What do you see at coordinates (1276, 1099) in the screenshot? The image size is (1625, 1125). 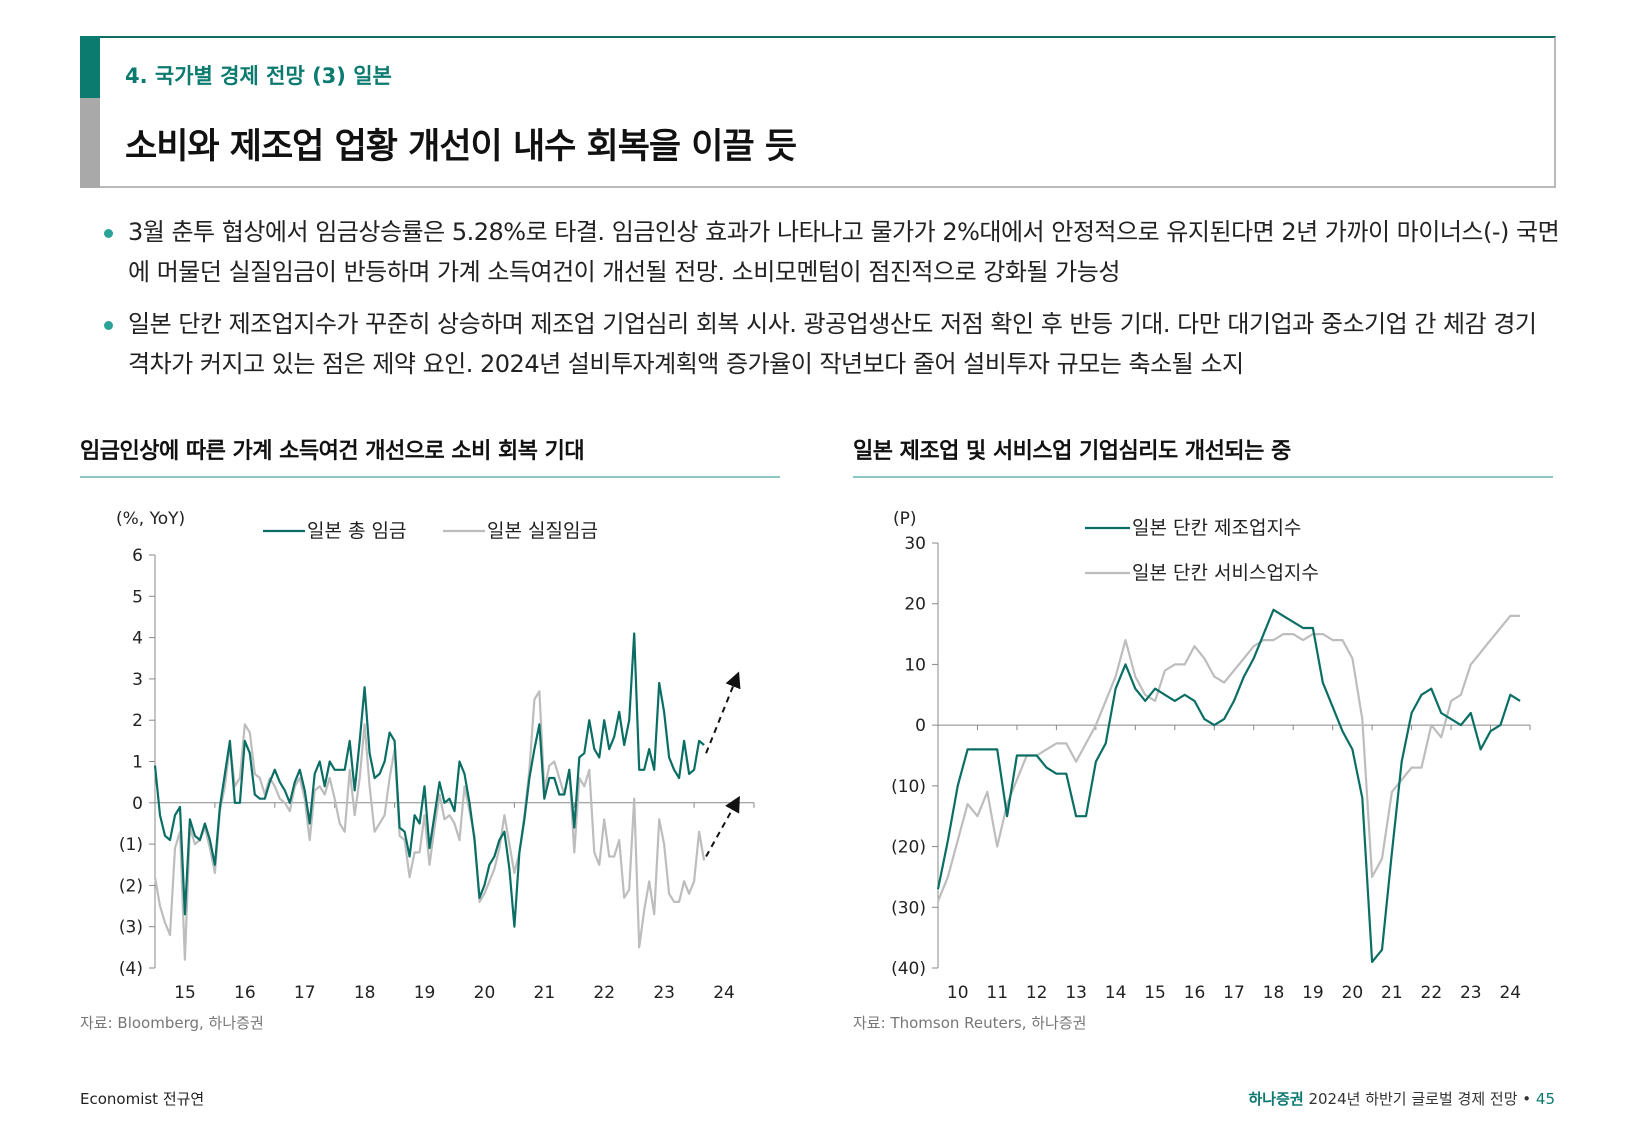 I see `footer-brand: 하나증권` at bounding box center [1276, 1099].